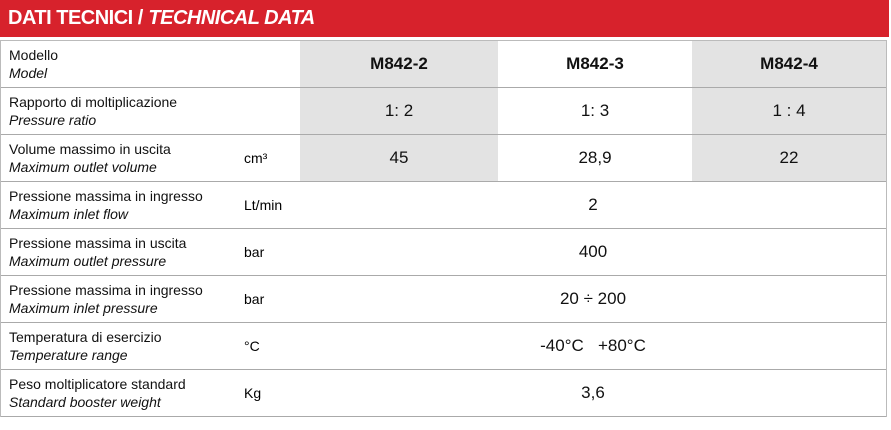 The width and height of the screenshot is (891, 430). Describe the element at coordinates (595, 157) in the screenshot. I see `value-cell: 28,9` at that location.